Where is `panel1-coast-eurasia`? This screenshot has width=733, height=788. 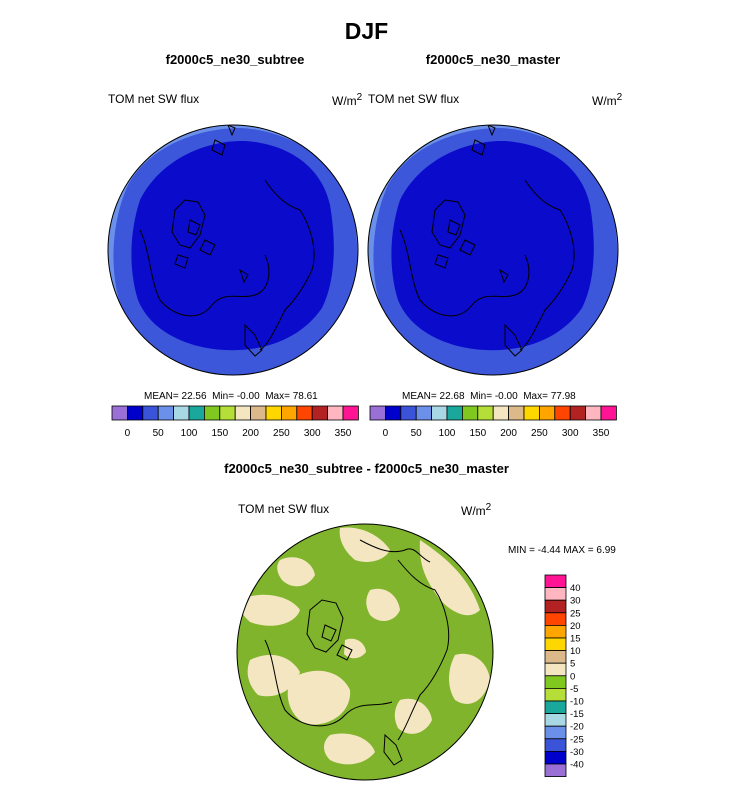
panel1-coast-eurasia is located at coordinates (287, 265).